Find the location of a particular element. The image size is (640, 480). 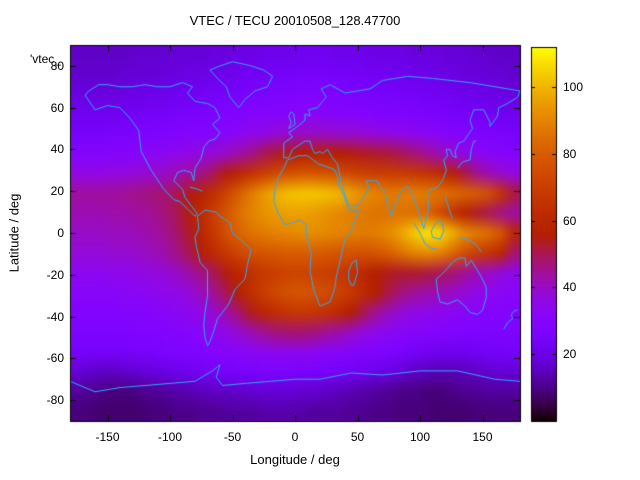

colorbar-tick-label: 40 is located at coordinates (570, 287).